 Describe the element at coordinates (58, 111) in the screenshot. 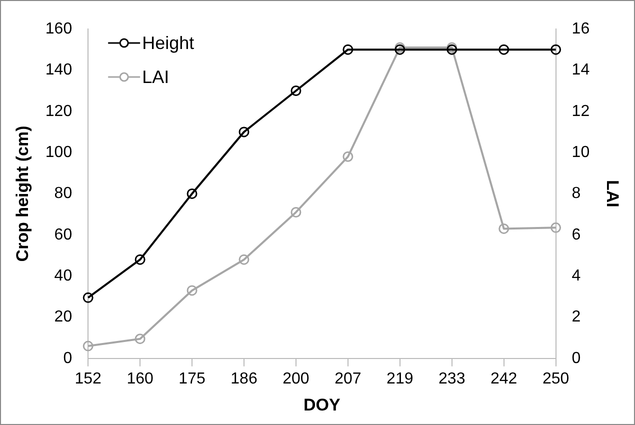

I see `y-tick-label: 120` at that location.